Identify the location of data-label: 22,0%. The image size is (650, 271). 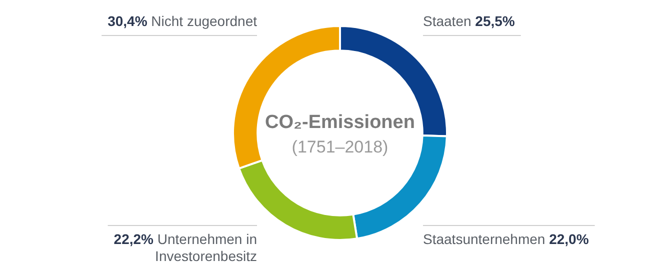
(569, 238).